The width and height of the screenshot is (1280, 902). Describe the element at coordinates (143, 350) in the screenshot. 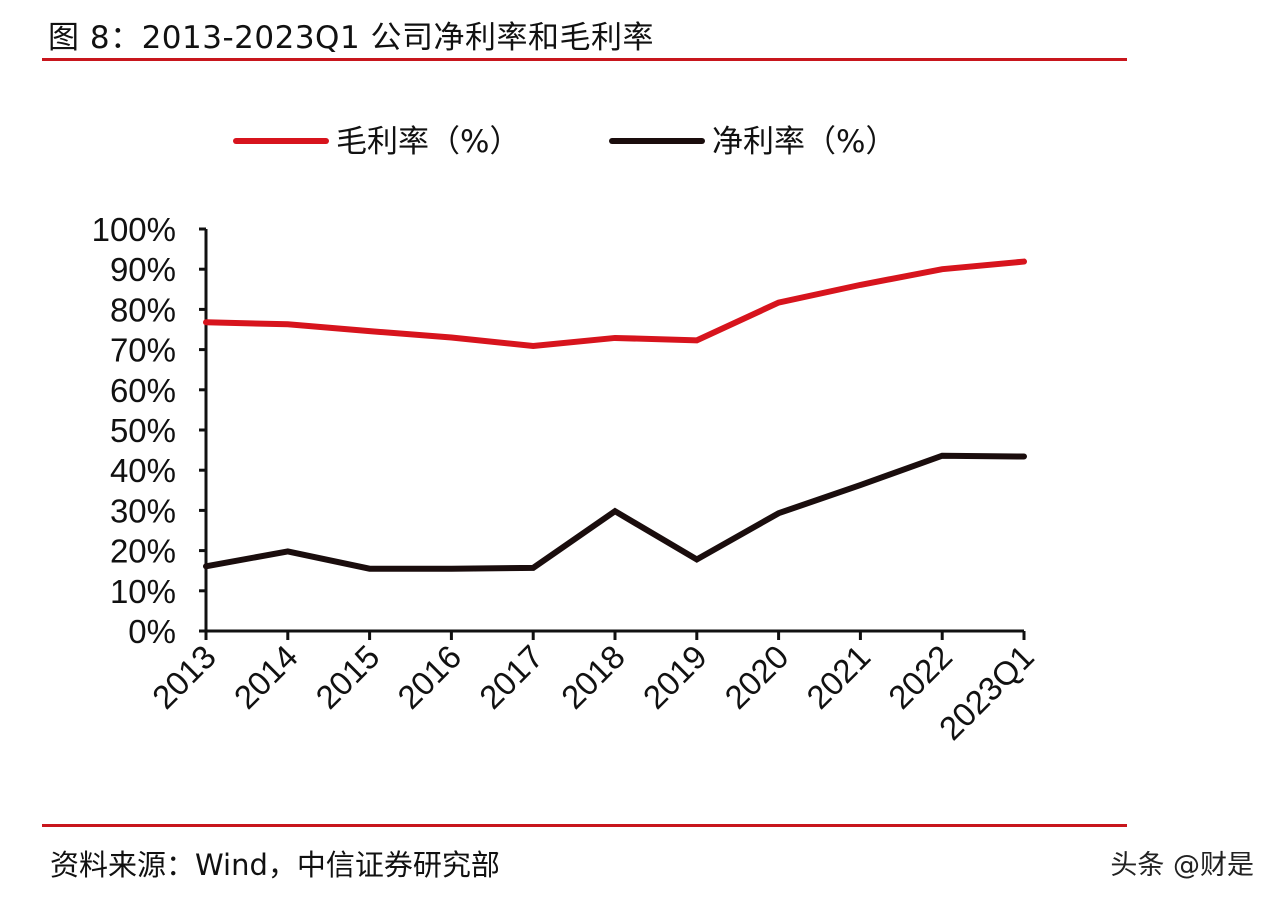

I see `y-tick-label: 70%` at that location.